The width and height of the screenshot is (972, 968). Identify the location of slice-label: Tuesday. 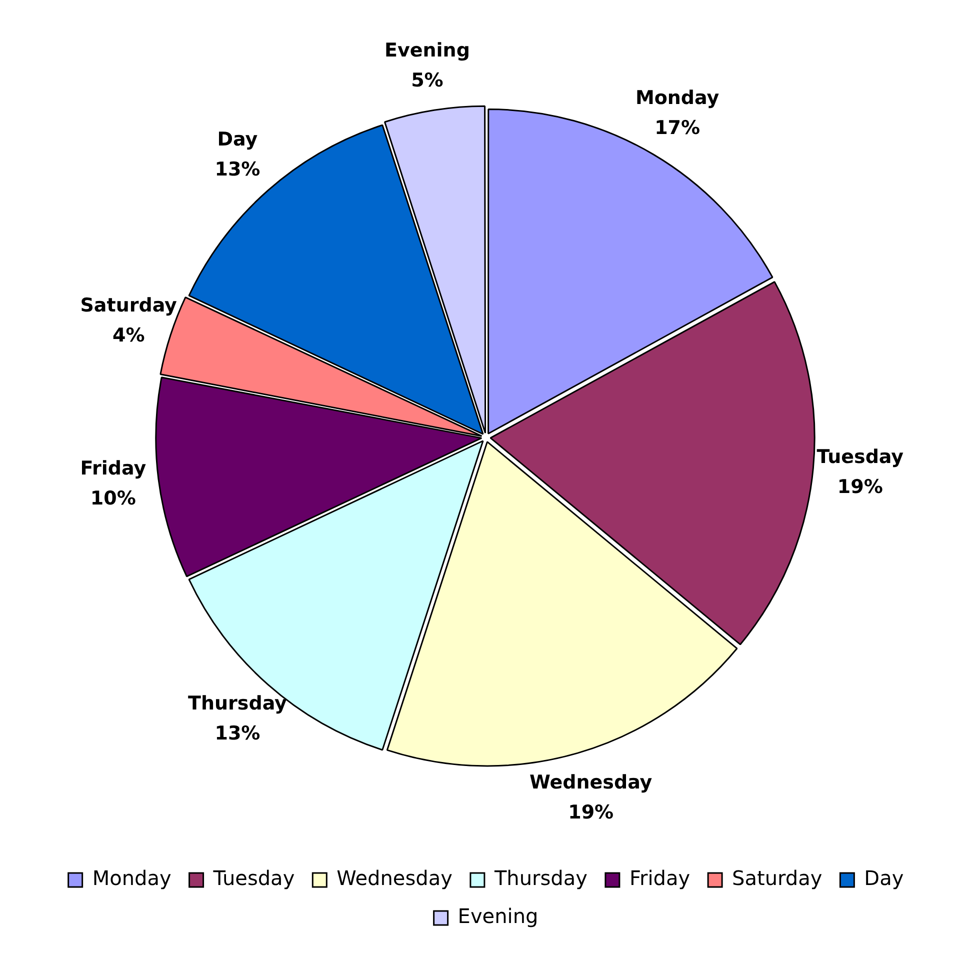
(860, 457).